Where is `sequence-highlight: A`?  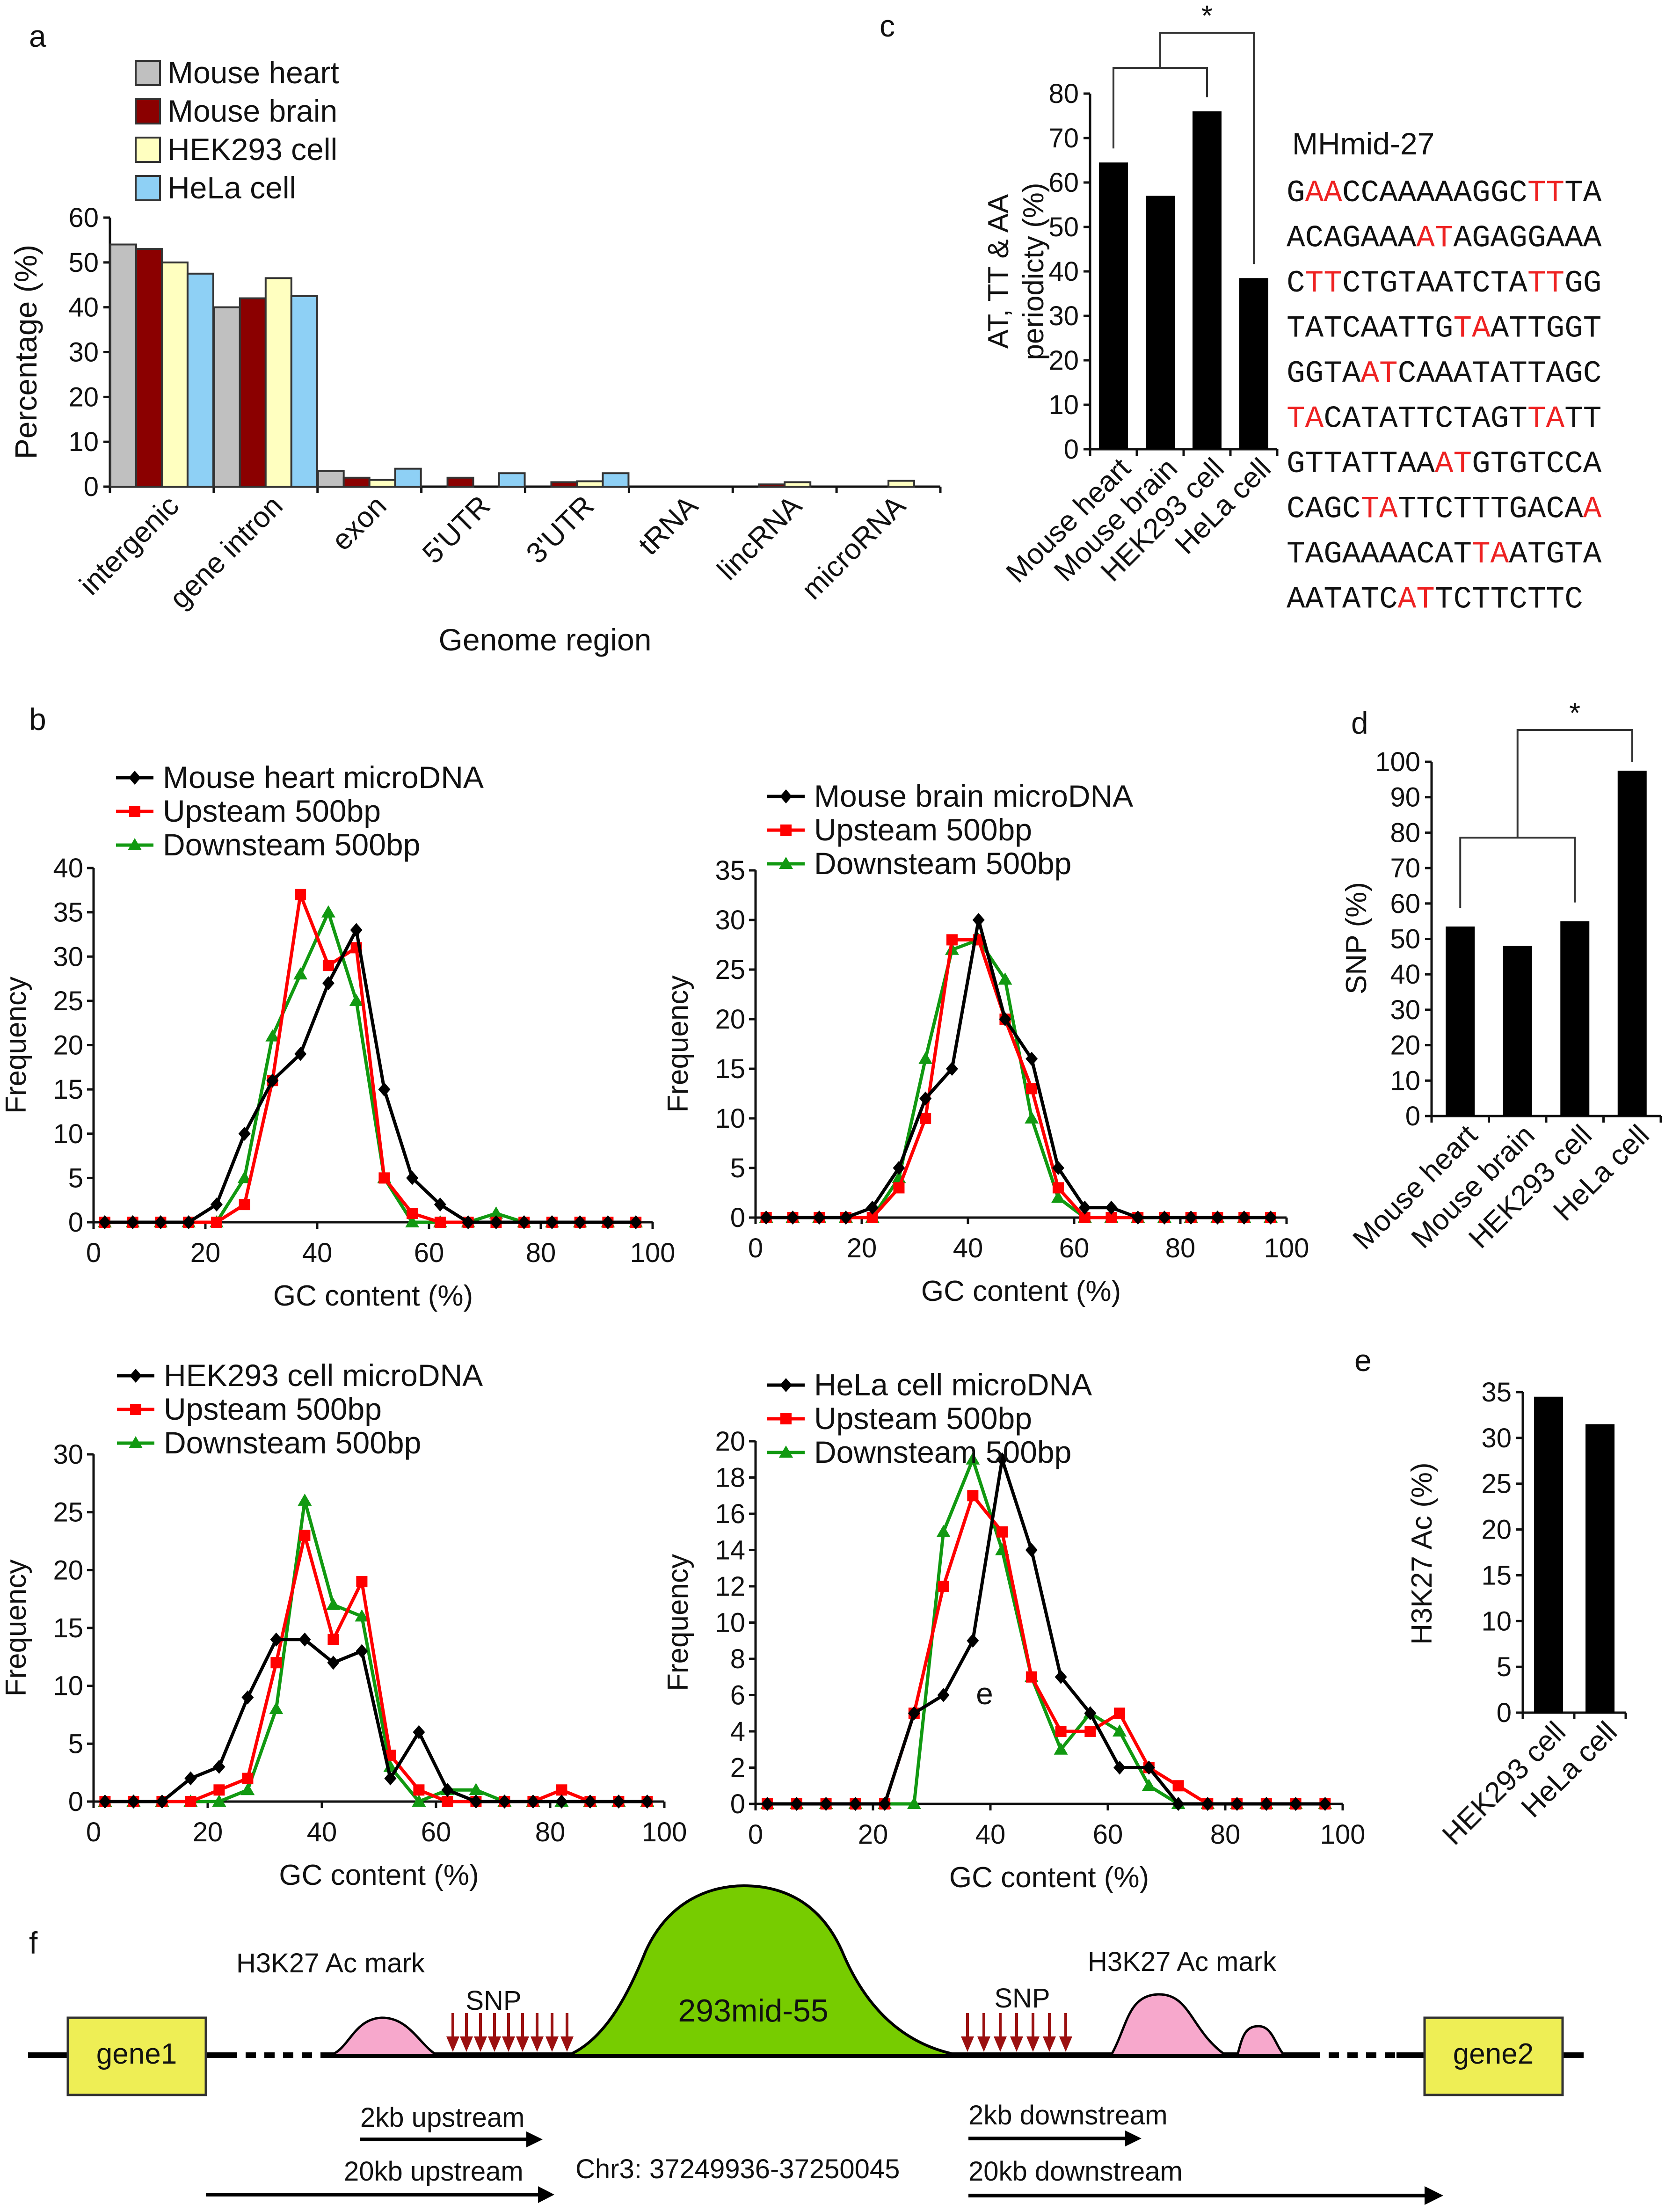
sequence-highlight: A is located at coordinates (1593, 509).